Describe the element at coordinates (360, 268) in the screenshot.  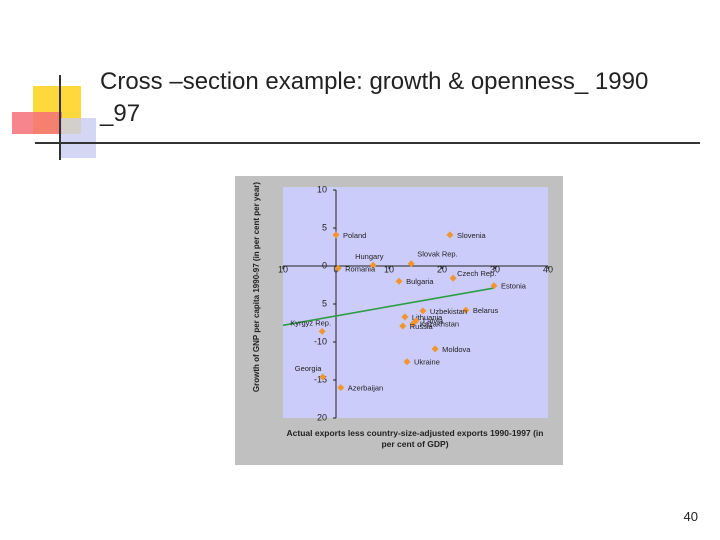
I see `point-label: Romania` at that location.